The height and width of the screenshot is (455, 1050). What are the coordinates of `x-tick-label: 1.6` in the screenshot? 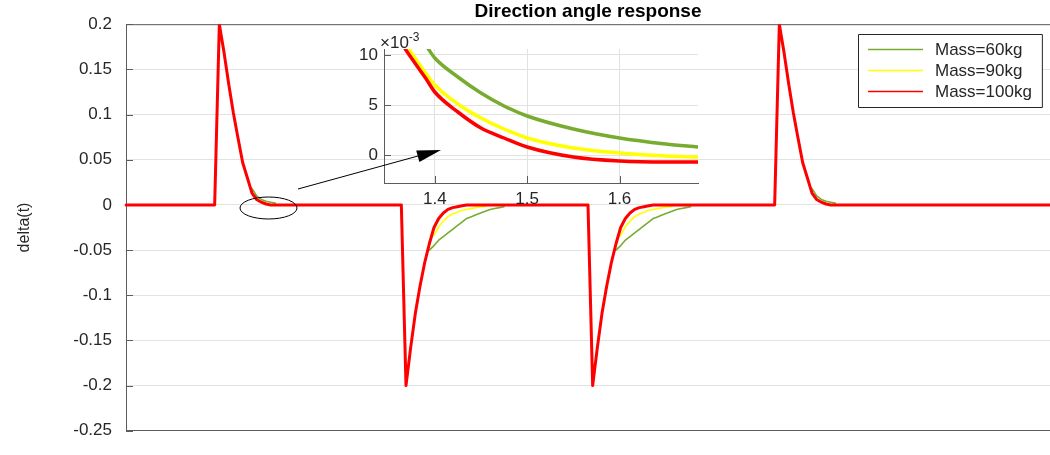 It's located at (619, 198).